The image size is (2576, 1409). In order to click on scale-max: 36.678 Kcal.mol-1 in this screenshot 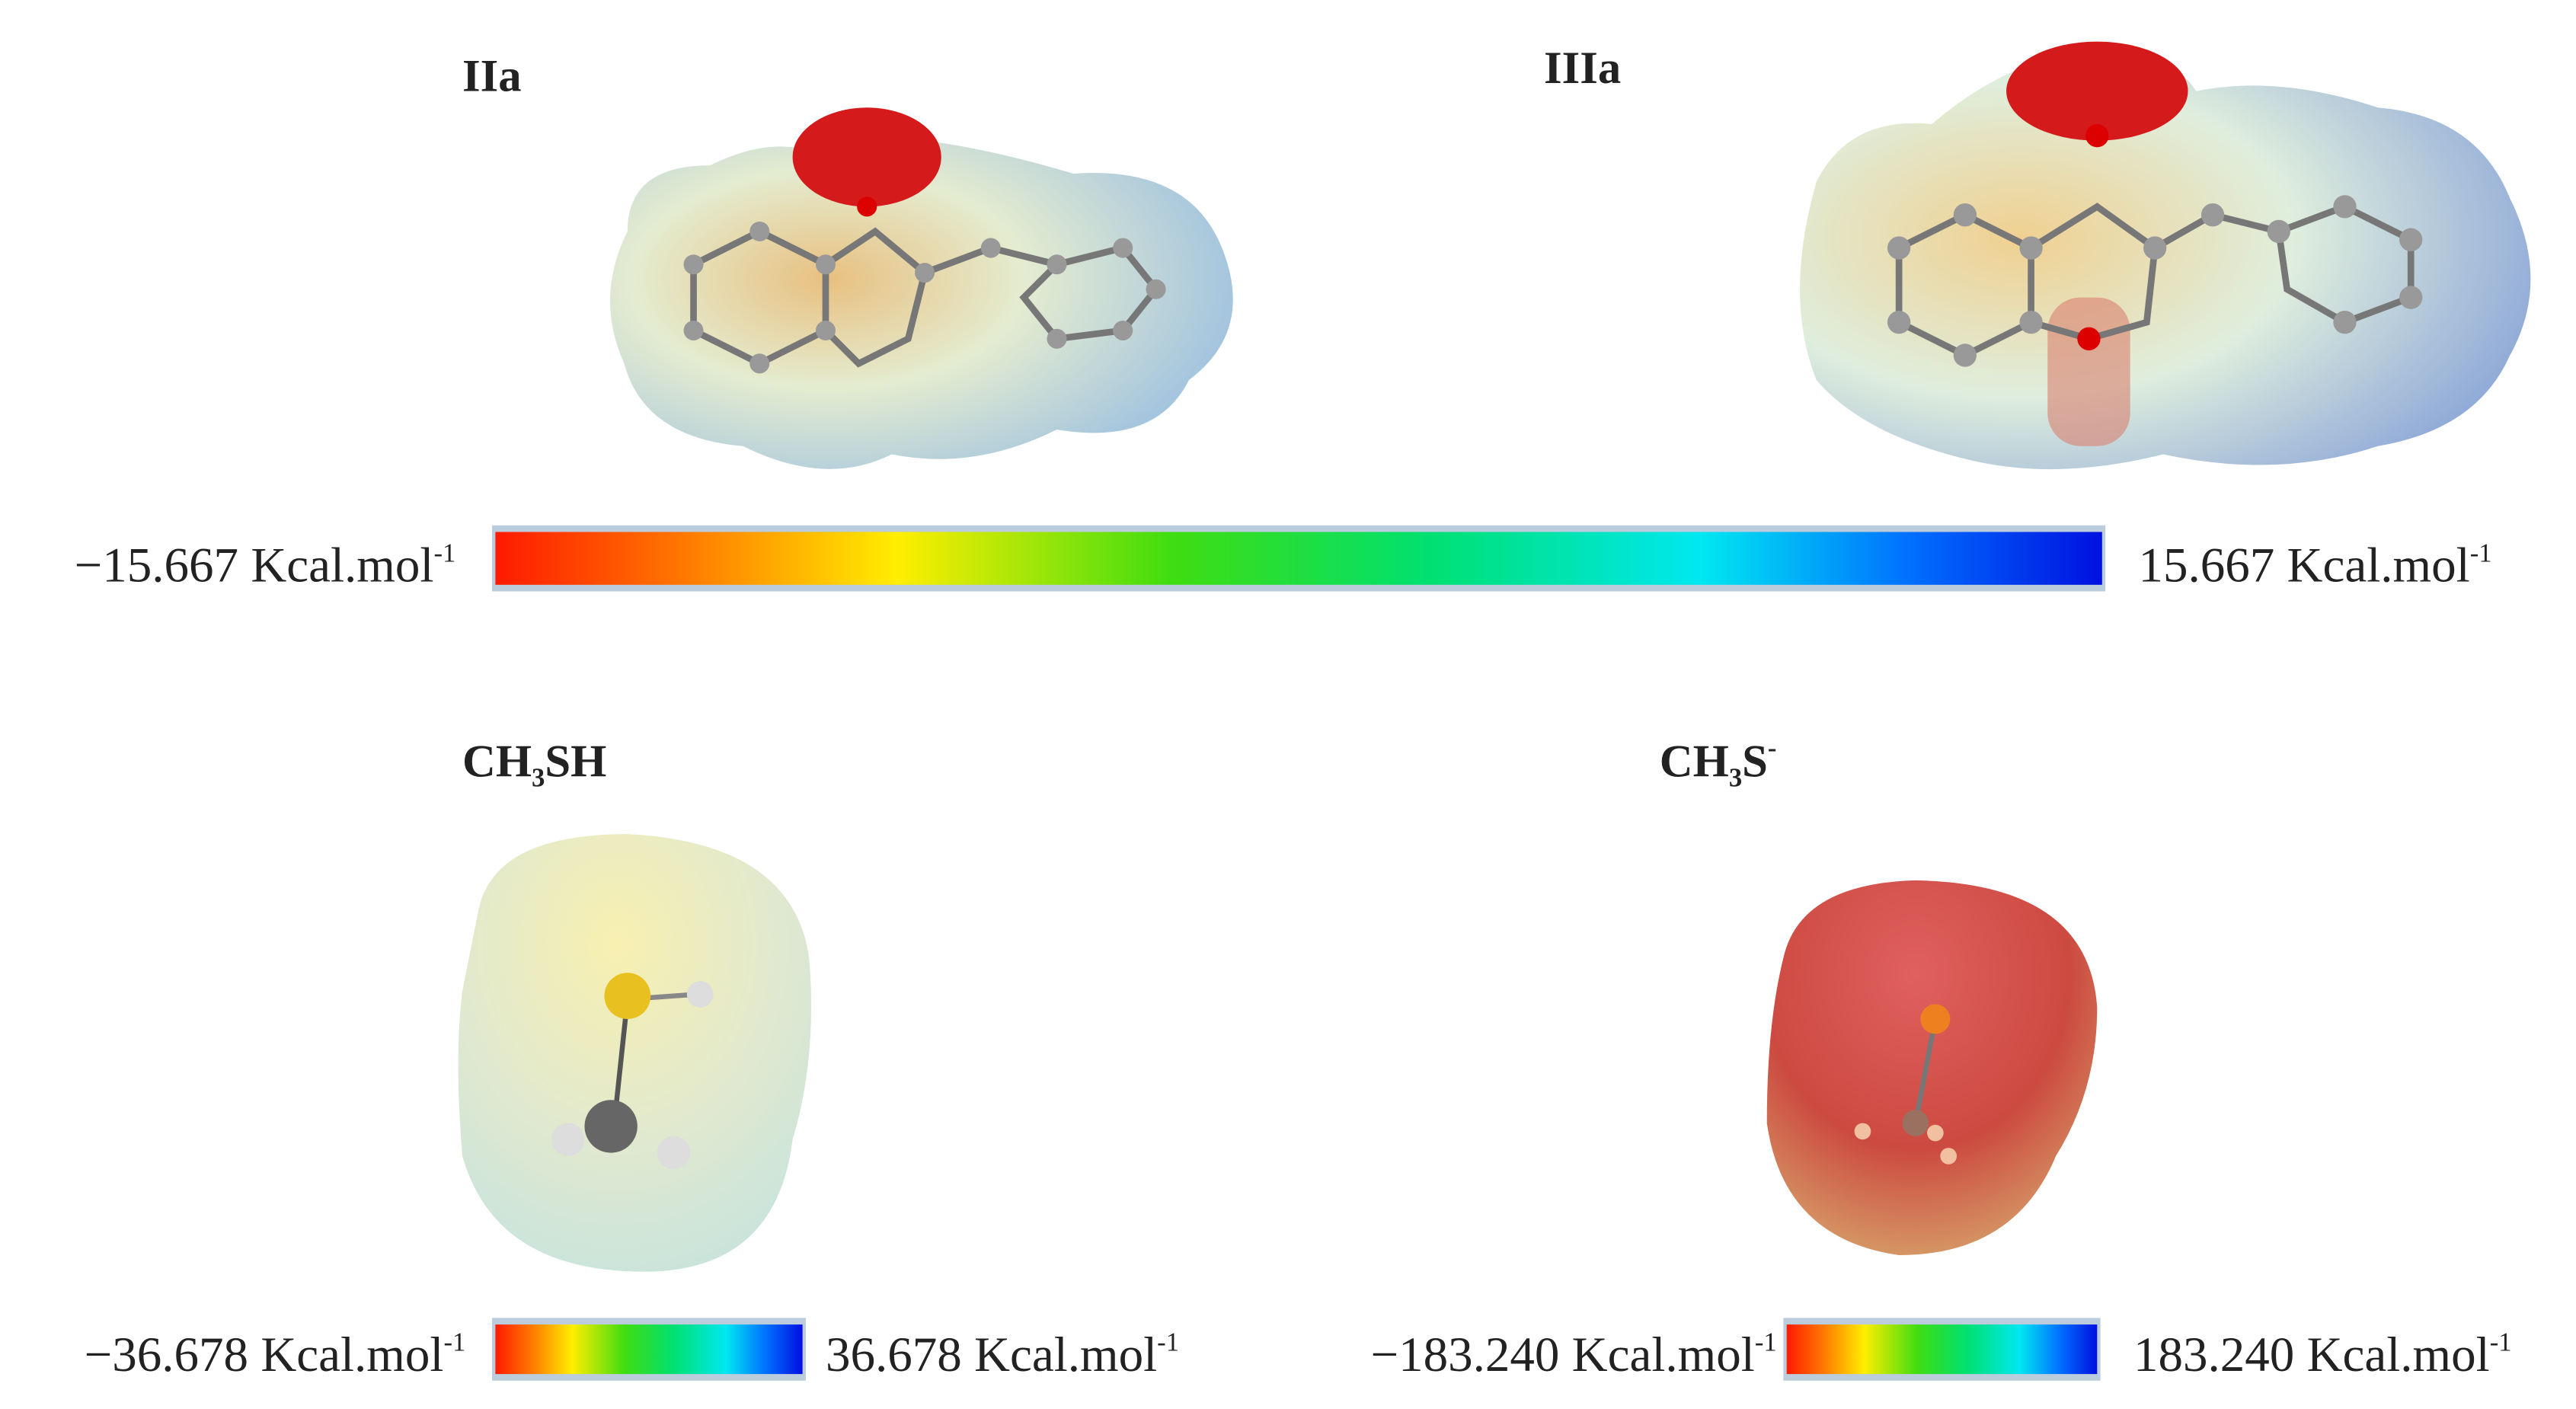, I will do `click(1003, 1355)`.